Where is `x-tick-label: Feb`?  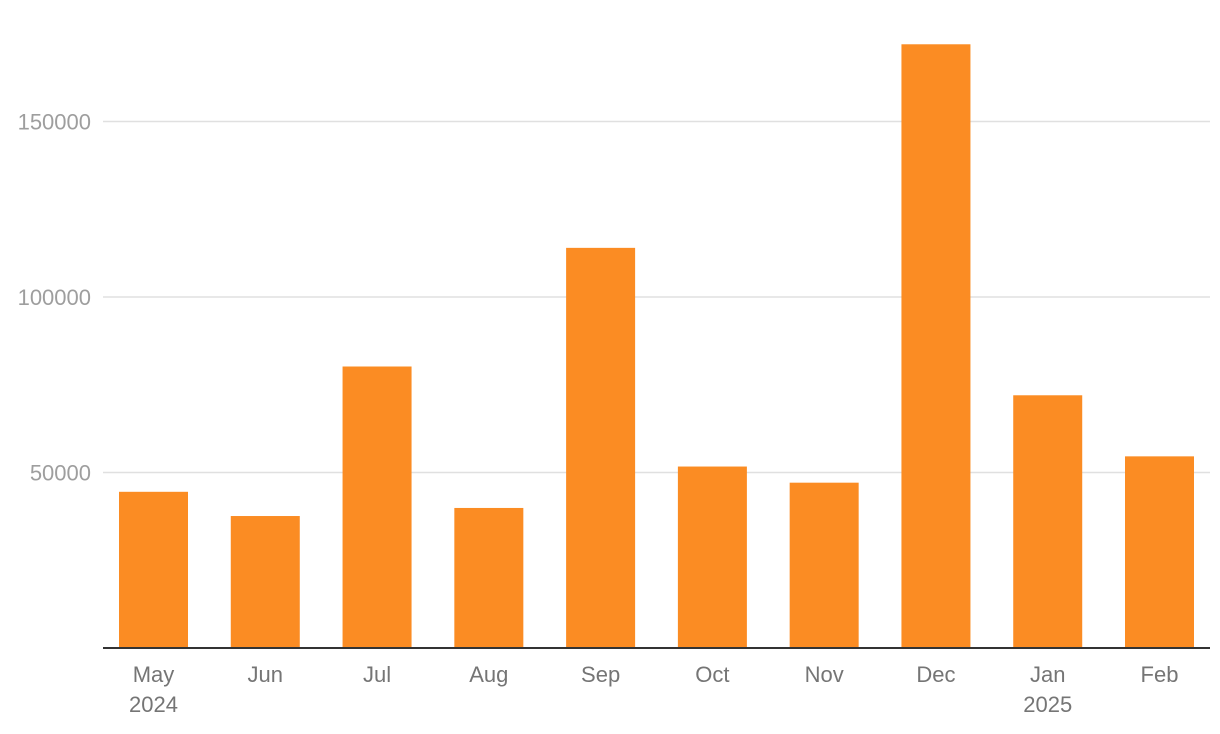 x-tick-label: Feb is located at coordinates (1160, 674).